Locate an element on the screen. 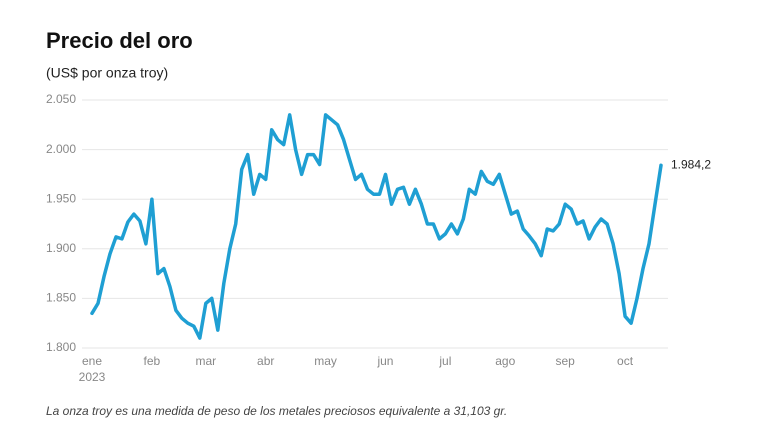 Image resolution: width=768 pixels, height=432 pixels. x-tick-label: jul is located at coordinates (444, 361).